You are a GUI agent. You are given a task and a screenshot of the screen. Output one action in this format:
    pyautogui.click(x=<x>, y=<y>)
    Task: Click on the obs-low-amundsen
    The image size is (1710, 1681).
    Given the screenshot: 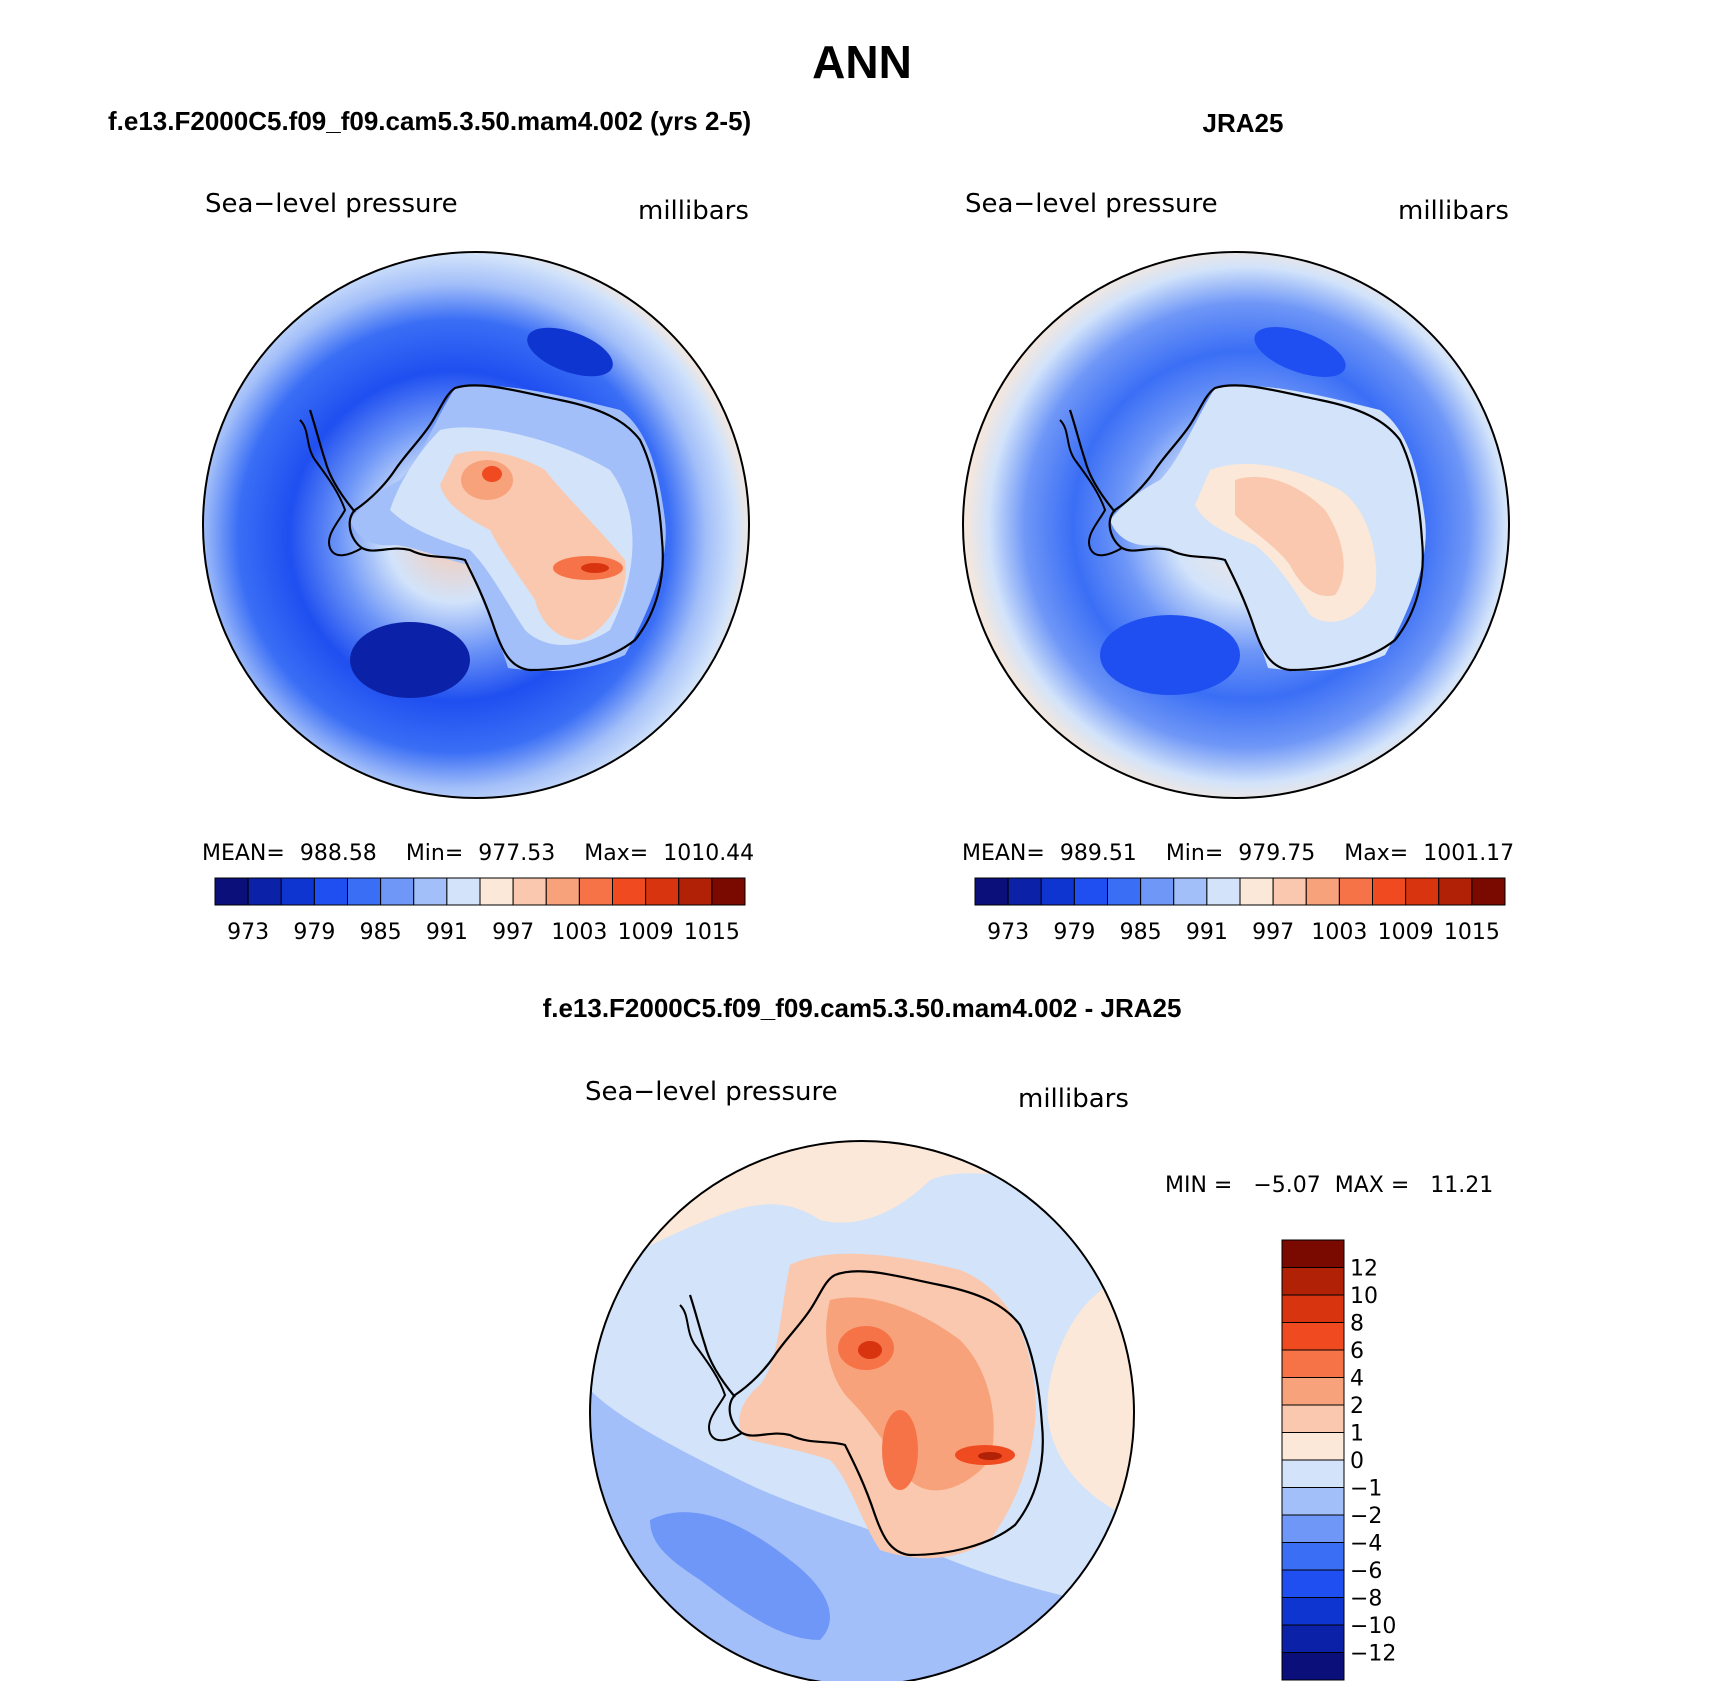 What is the action you would take?
    pyautogui.click(x=1170, y=655)
    